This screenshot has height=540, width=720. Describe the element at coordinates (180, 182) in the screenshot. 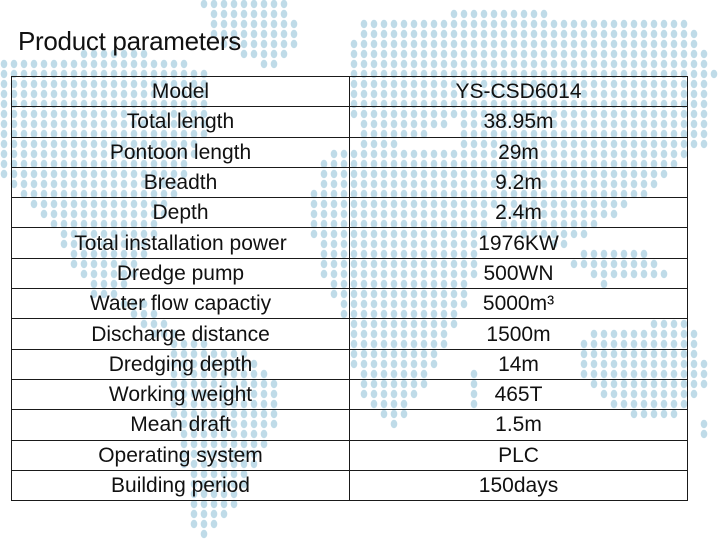

I see `parameter-label: Breadth` at that location.